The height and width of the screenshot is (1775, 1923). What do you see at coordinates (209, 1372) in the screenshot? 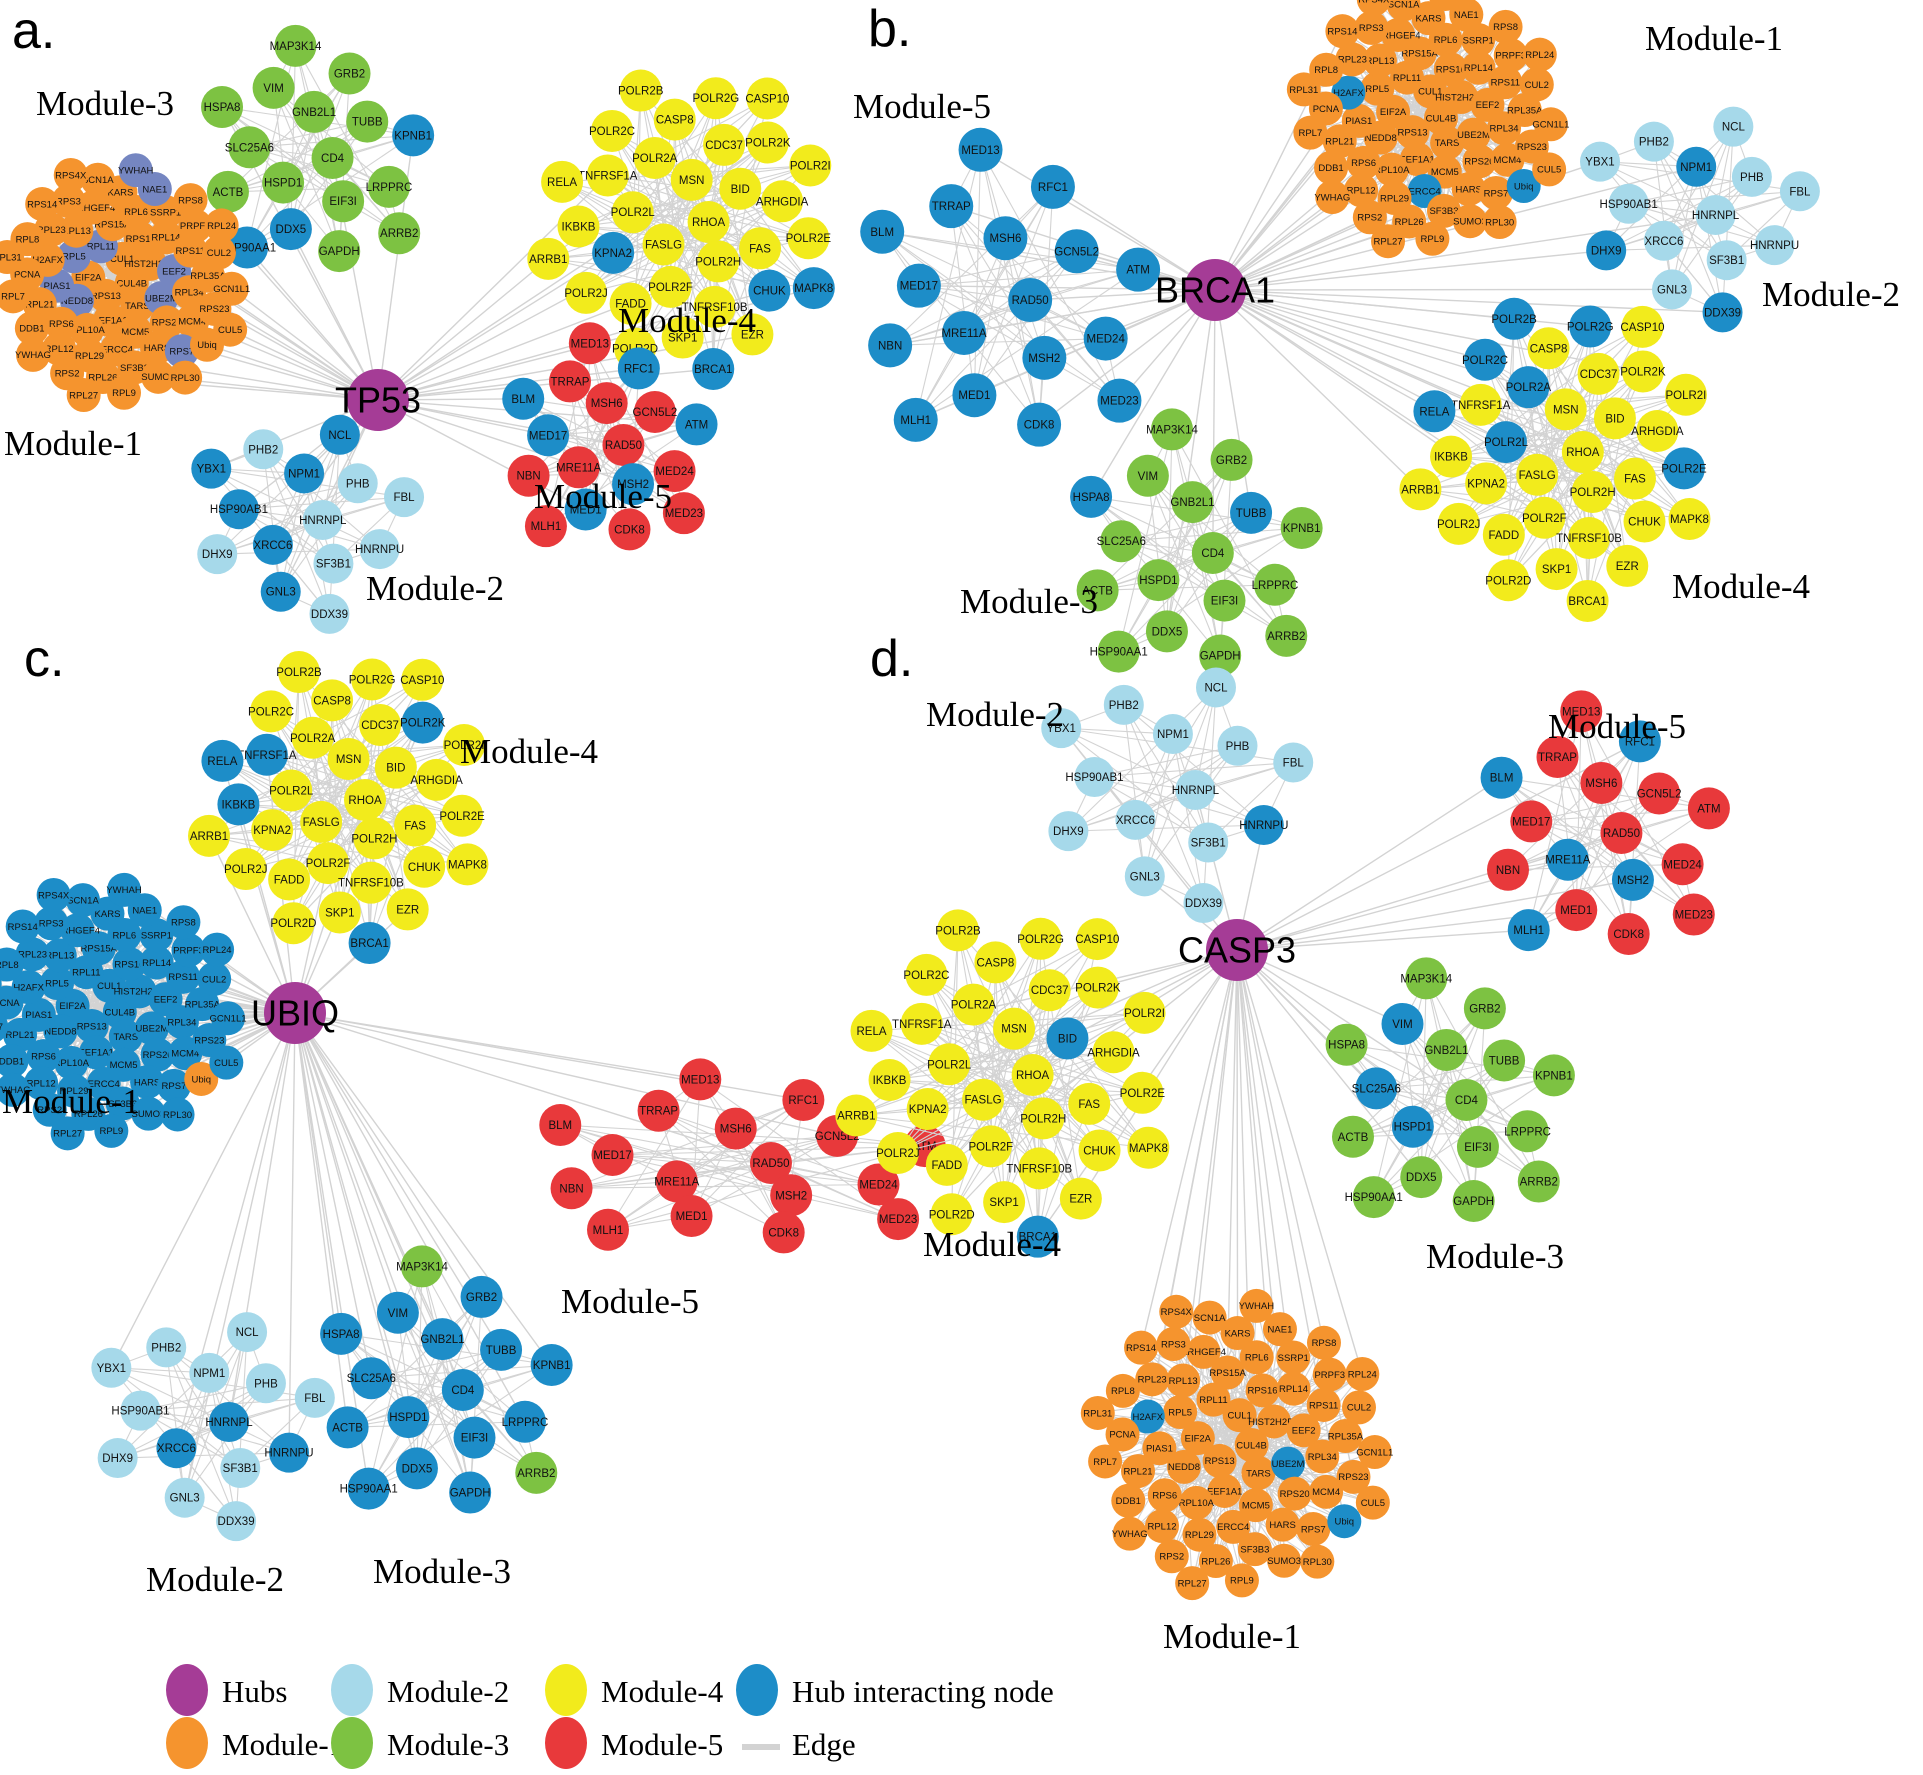
I see `node-NPM1: NPM1` at bounding box center [209, 1372].